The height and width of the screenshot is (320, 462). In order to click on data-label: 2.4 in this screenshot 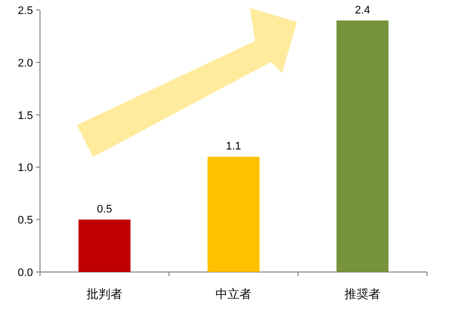, I will do `click(362, 10)`.